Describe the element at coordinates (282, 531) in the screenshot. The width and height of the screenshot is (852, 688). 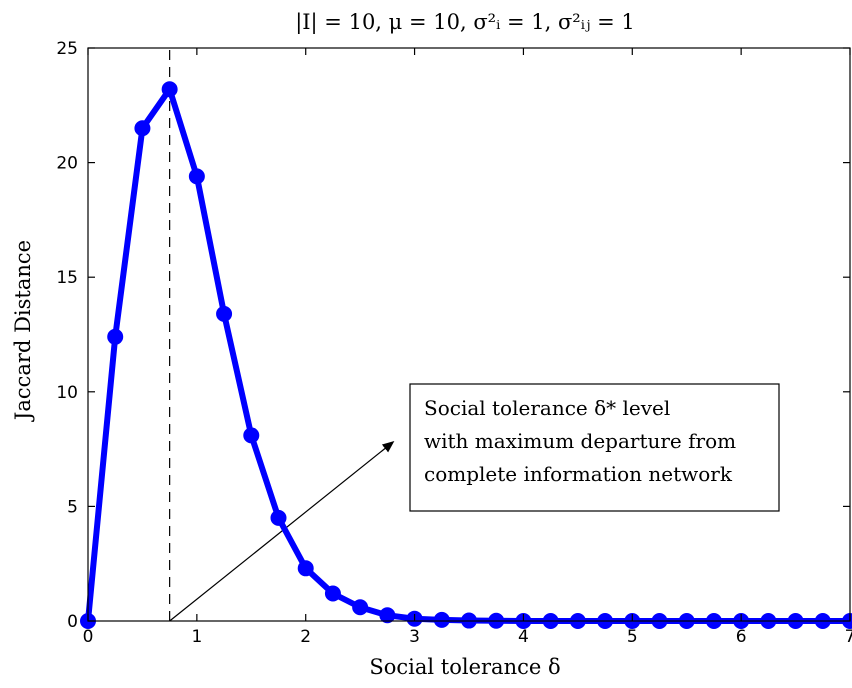
I see `annotation-arrow` at that location.